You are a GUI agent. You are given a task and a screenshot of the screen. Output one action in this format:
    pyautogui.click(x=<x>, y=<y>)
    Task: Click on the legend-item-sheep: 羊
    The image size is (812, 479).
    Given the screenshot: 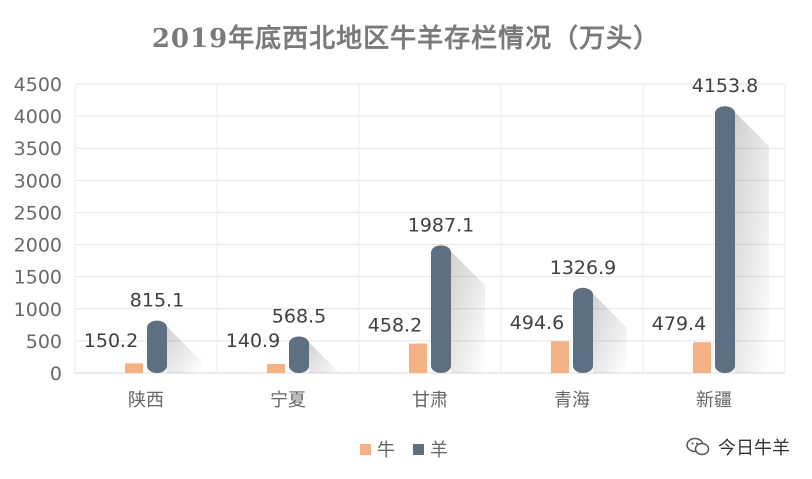 What is the action you would take?
    pyautogui.click(x=430, y=449)
    